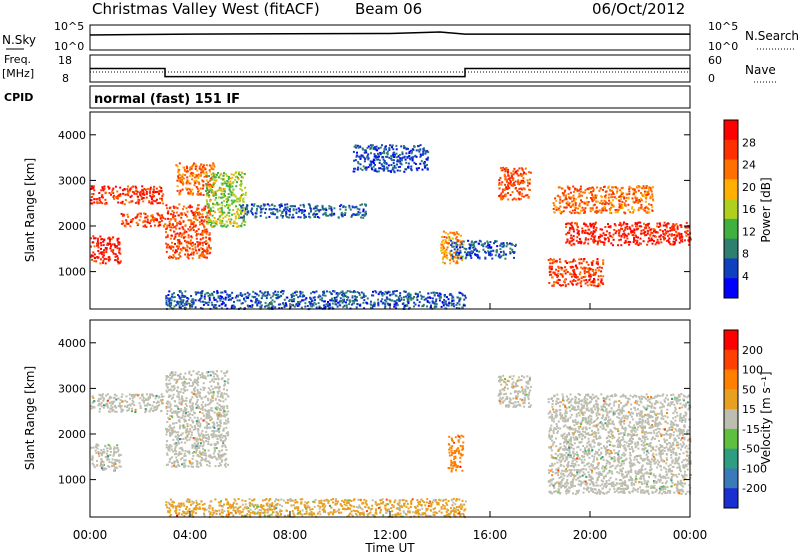 This screenshot has width=800, height=554. Describe the element at coordinates (711, 78) in the screenshot. I see `nave-tick-low: 0` at that location.